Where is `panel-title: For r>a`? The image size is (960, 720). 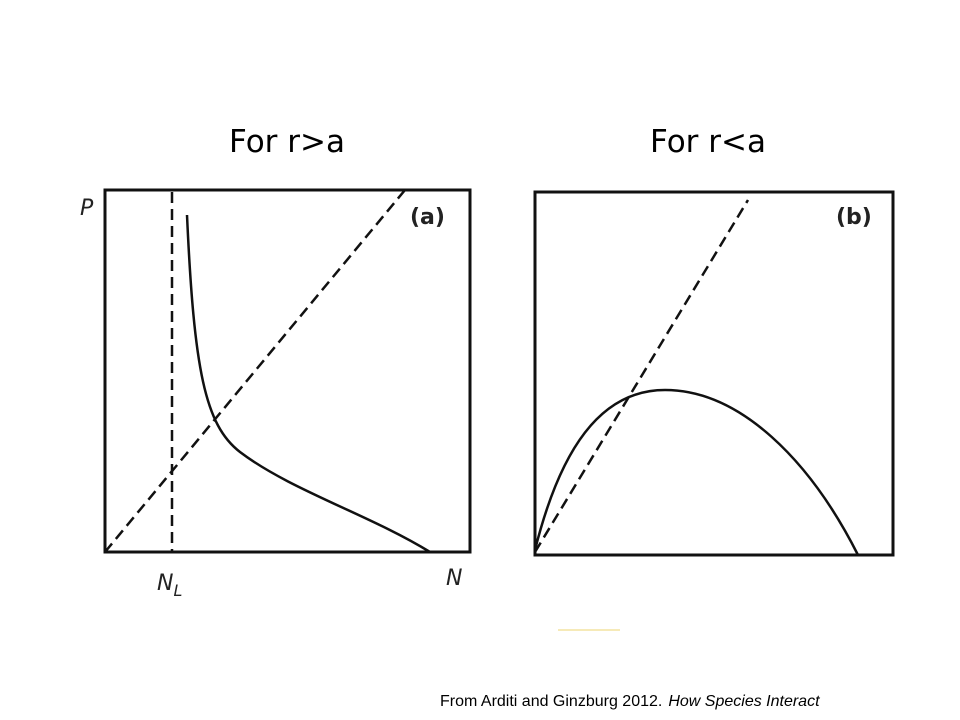
panel-title: For r>a is located at coordinates (287, 142).